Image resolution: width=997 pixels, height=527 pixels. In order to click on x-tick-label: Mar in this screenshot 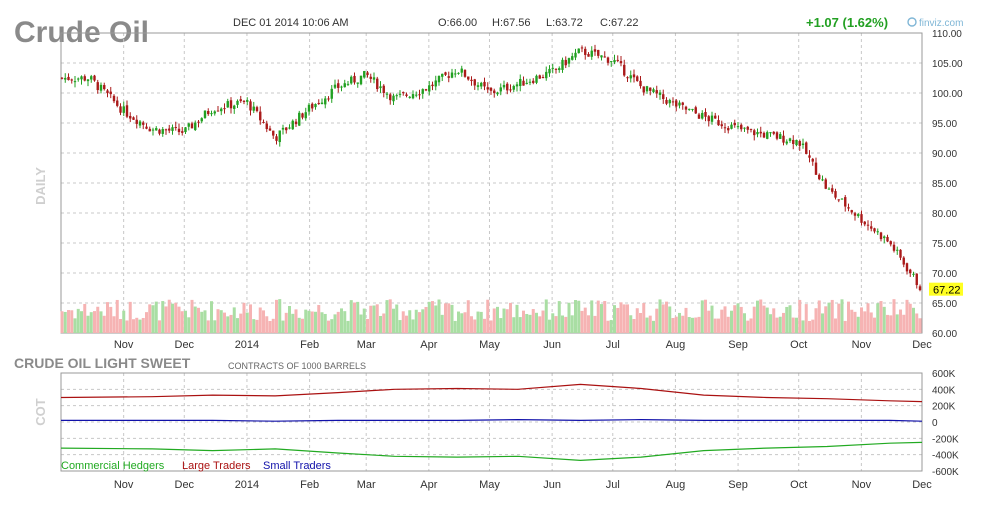, I will do `click(366, 345)`.